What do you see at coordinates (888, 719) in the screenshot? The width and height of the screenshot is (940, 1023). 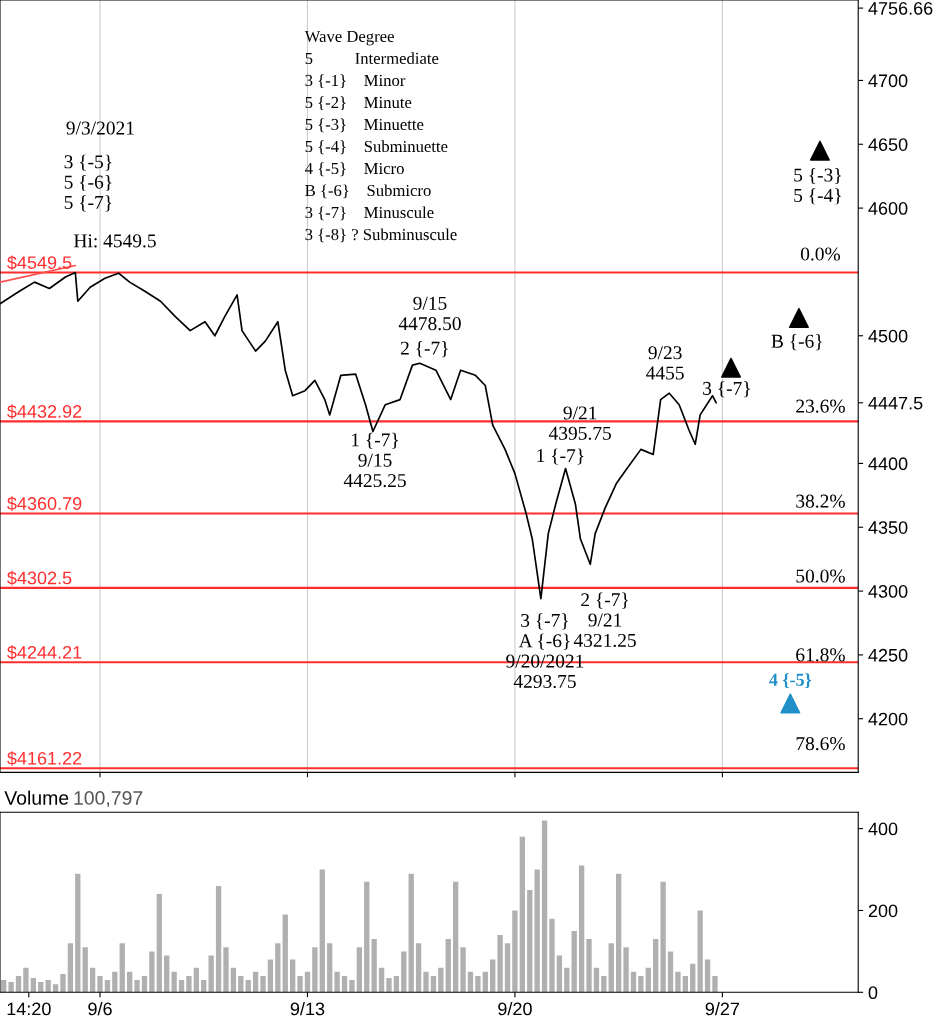 I see `y-tick-label: 4200` at bounding box center [888, 719].